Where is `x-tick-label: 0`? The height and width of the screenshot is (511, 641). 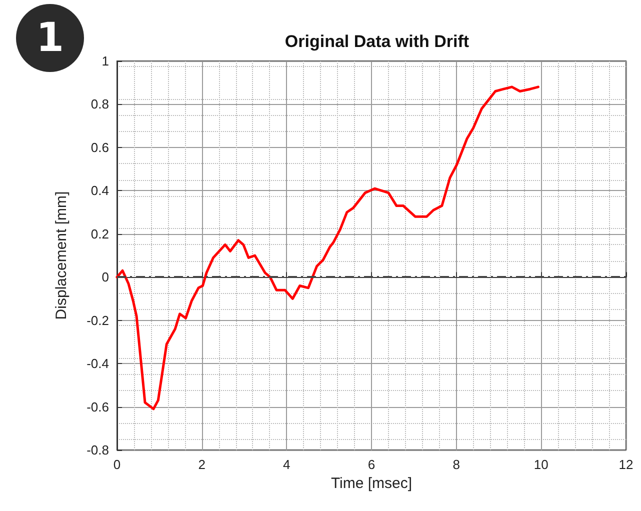 x-tick-label: 0 is located at coordinates (117, 464).